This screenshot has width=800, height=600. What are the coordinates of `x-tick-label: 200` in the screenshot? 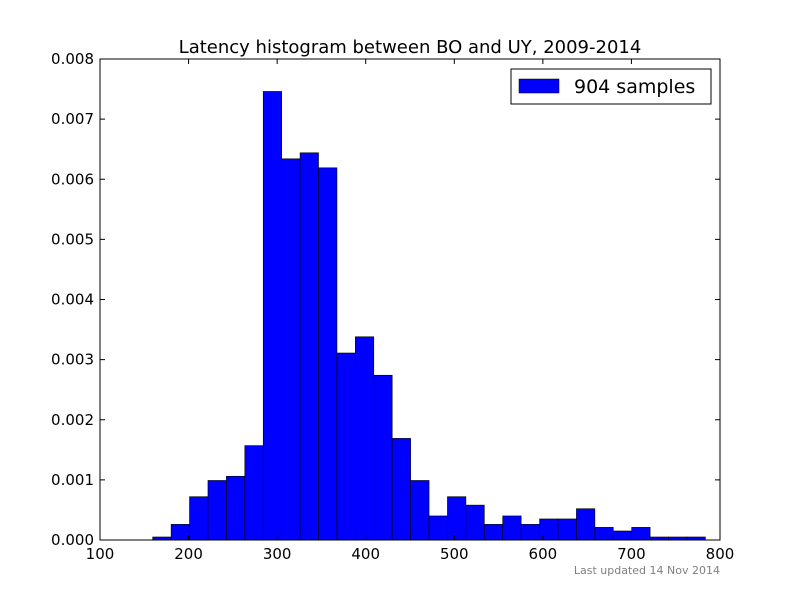 It's located at (188, 554).